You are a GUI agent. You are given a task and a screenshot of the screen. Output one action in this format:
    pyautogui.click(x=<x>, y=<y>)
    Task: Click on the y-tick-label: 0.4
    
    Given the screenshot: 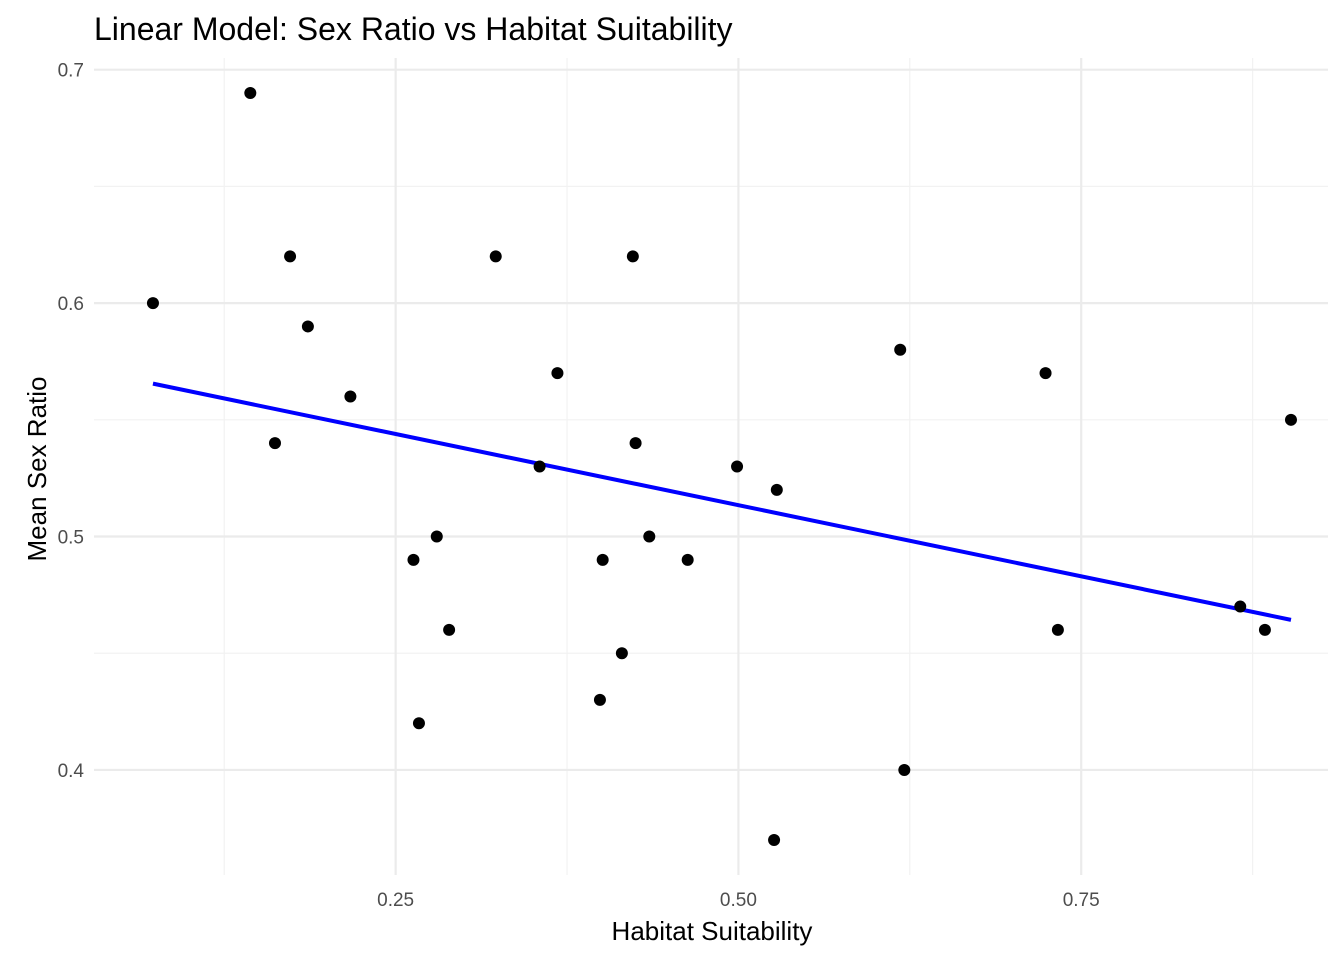 What is the action you would take?
    pyautogui.click(x=71, y=771)
    